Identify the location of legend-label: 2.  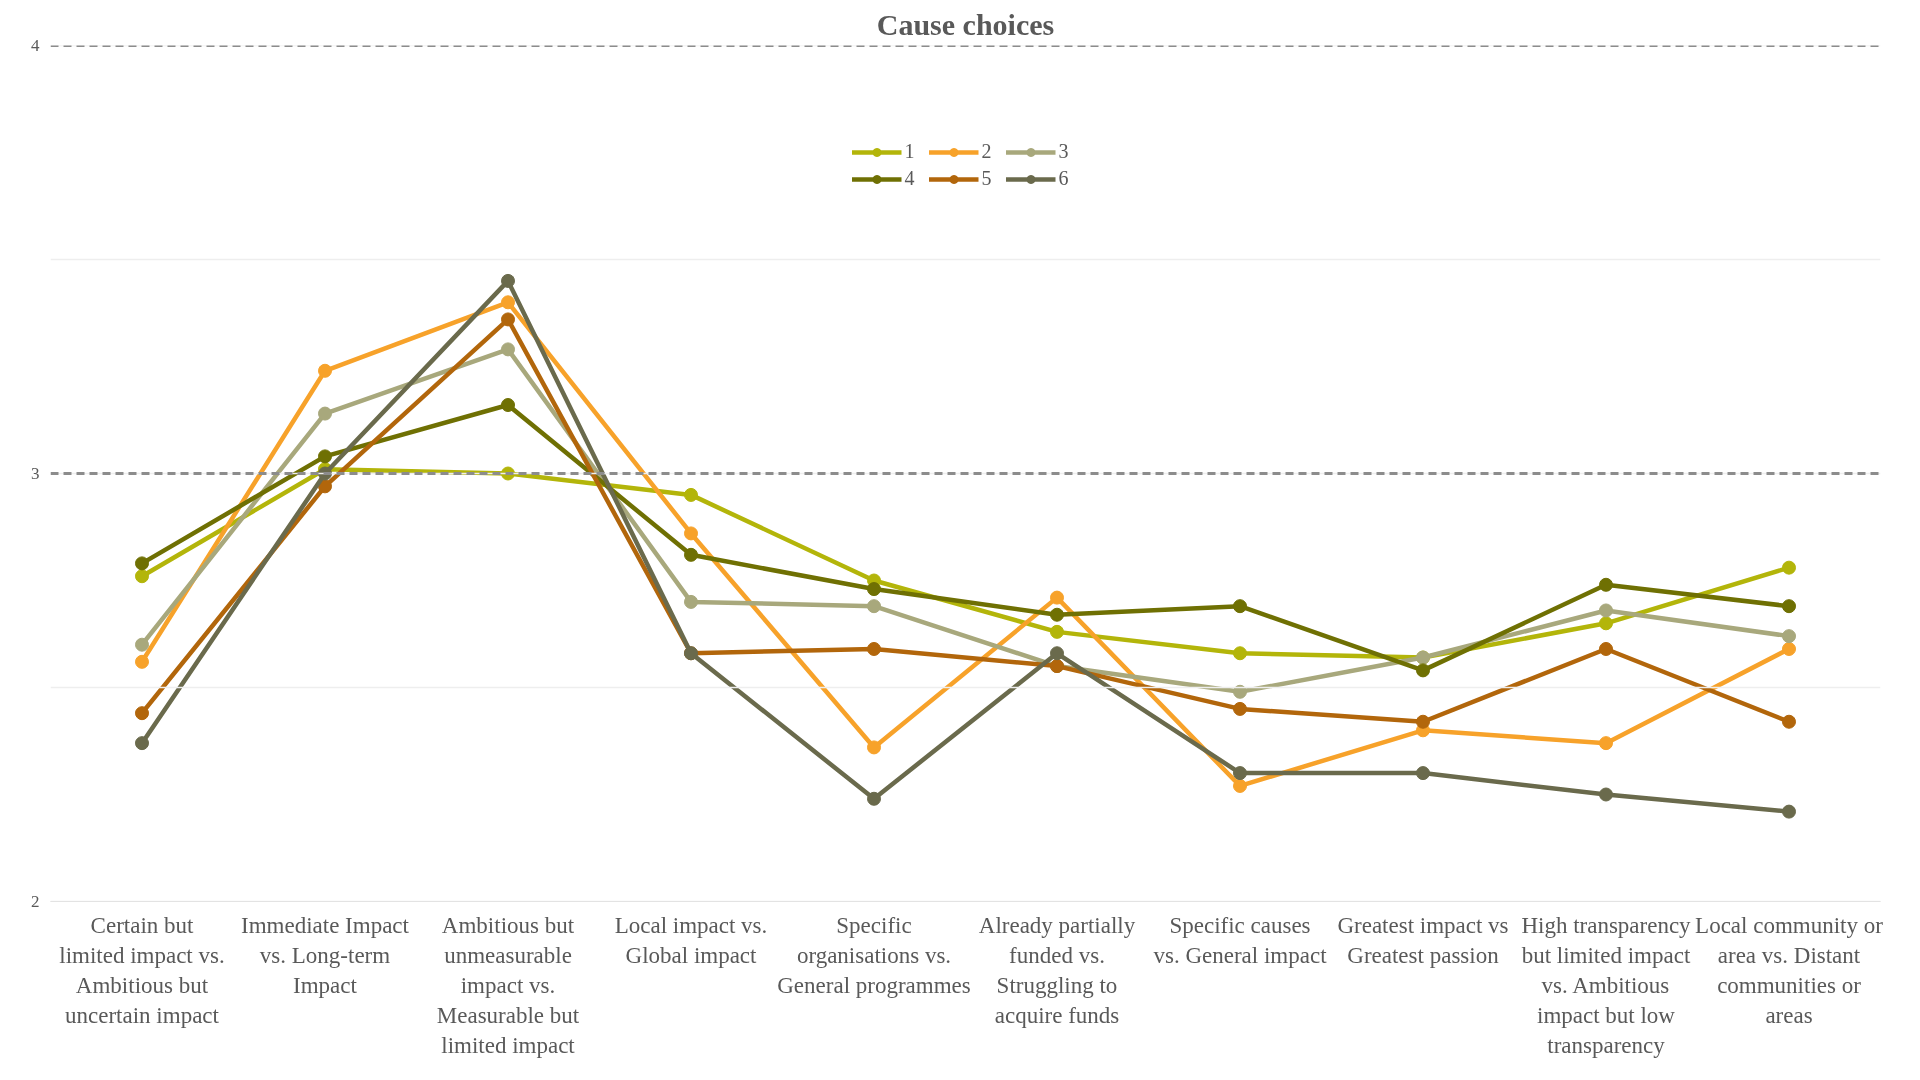
(987, 151).